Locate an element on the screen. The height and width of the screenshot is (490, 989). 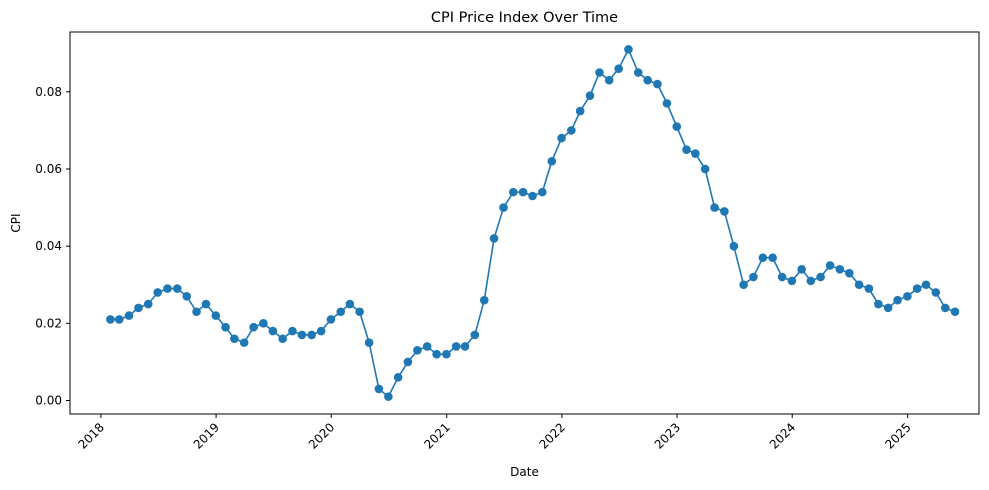
y-tick-label: 0.06 is located at coordinates (48, 169).